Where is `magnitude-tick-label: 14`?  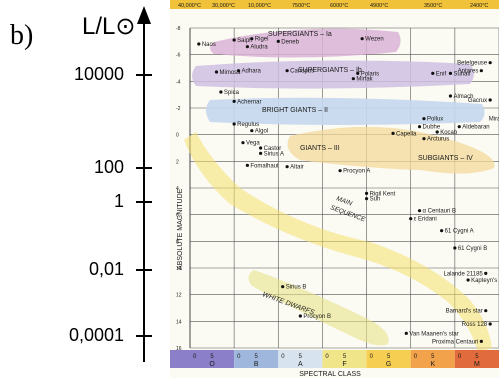
magnitude-tick-label: 14 is located at coordinates (179, 322).